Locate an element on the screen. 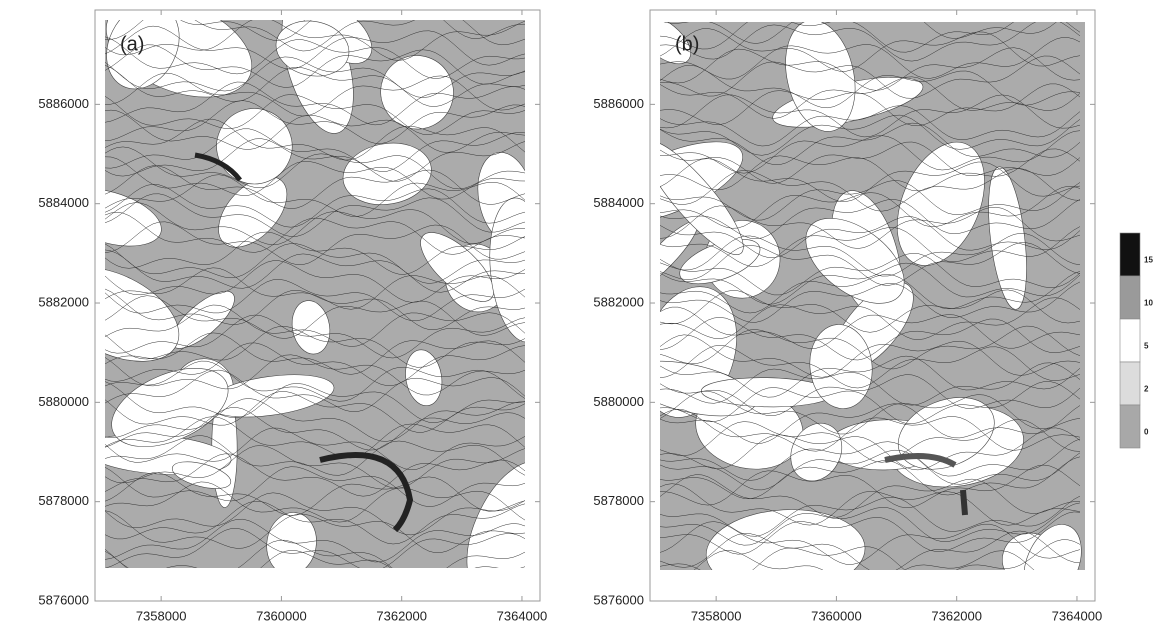  y-tick-label: 5884000 is located at coordinates (618, 202).